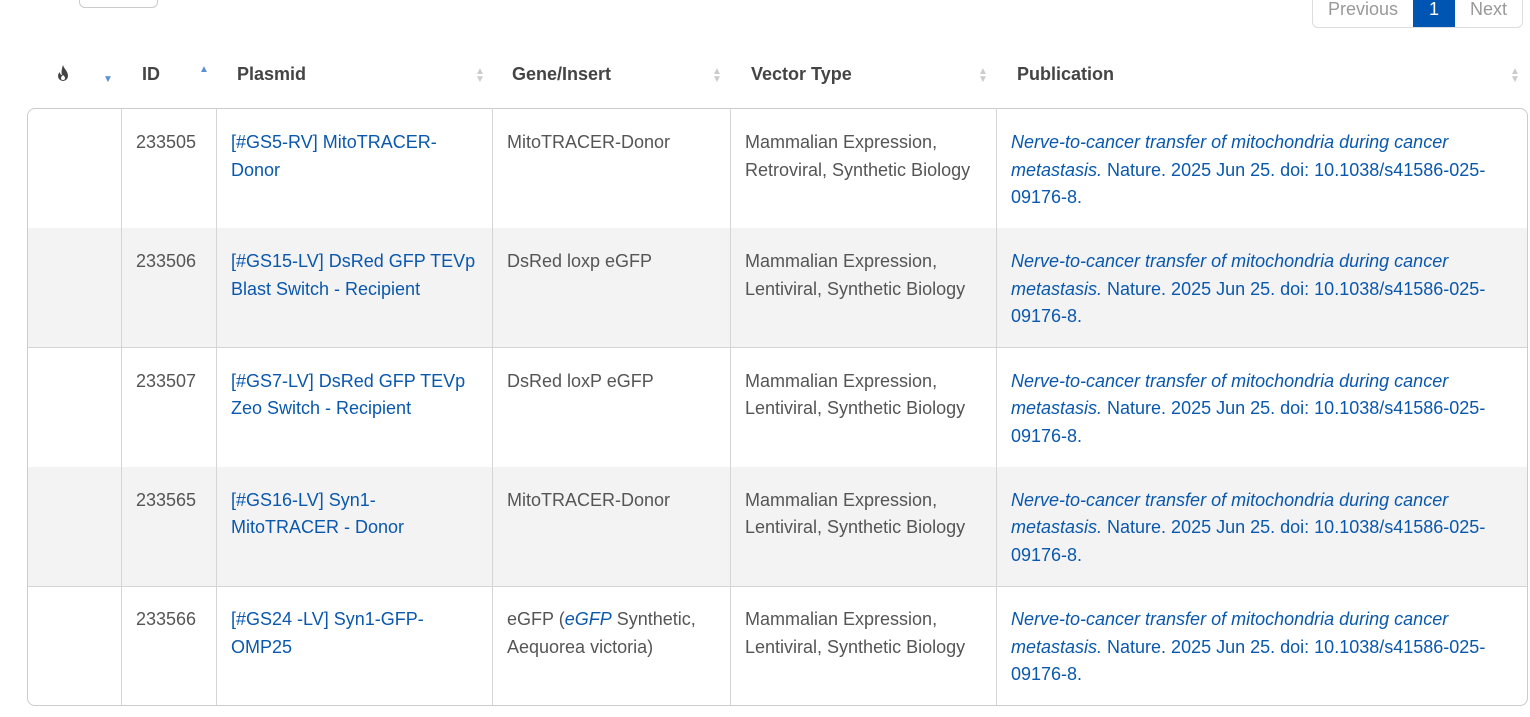 Image resolution: width=1530 pixels, height=717 pixels. I want to click on plasmid-id: 233506, so click(166, 261).